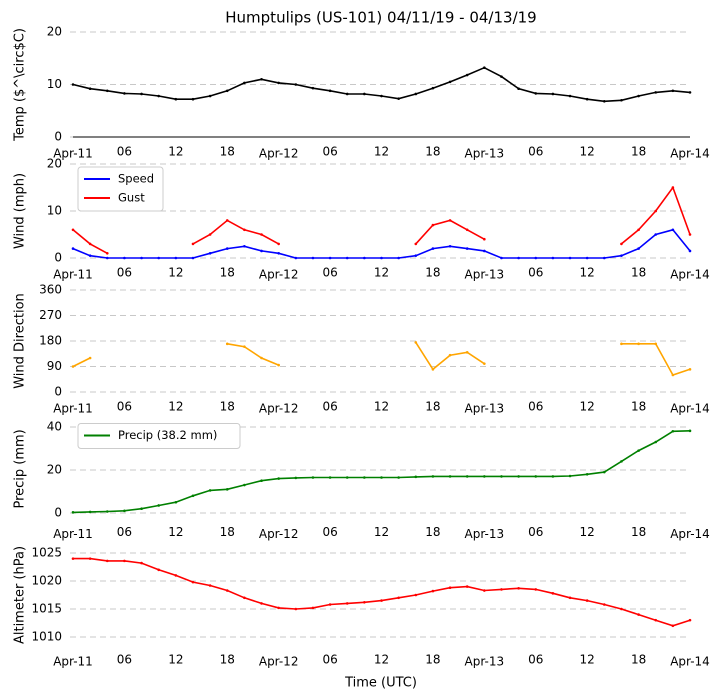  What do you see at coordinates (167, 435) in the screenshot?
I see `legend-label: Precip (38.2 mm)` at bounding box center [167, 435].